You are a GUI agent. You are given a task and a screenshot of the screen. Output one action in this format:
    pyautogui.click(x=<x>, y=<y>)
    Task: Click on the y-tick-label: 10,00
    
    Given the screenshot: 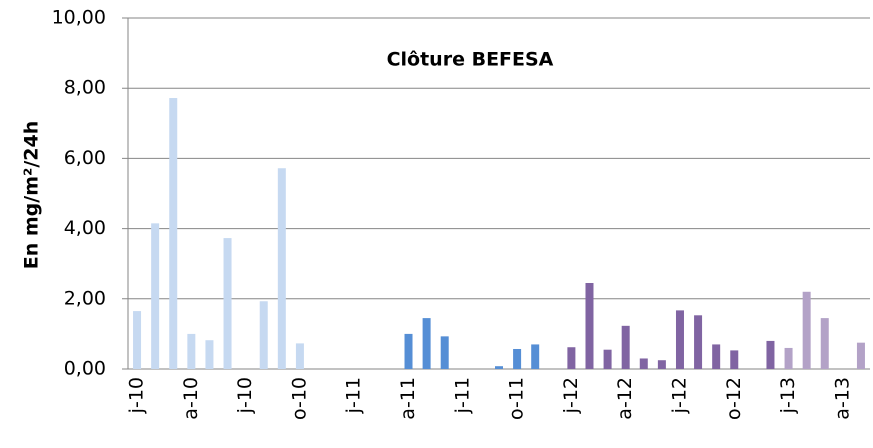 What is the action you would take?
    pyautogui.click(x=79, y=18)
    